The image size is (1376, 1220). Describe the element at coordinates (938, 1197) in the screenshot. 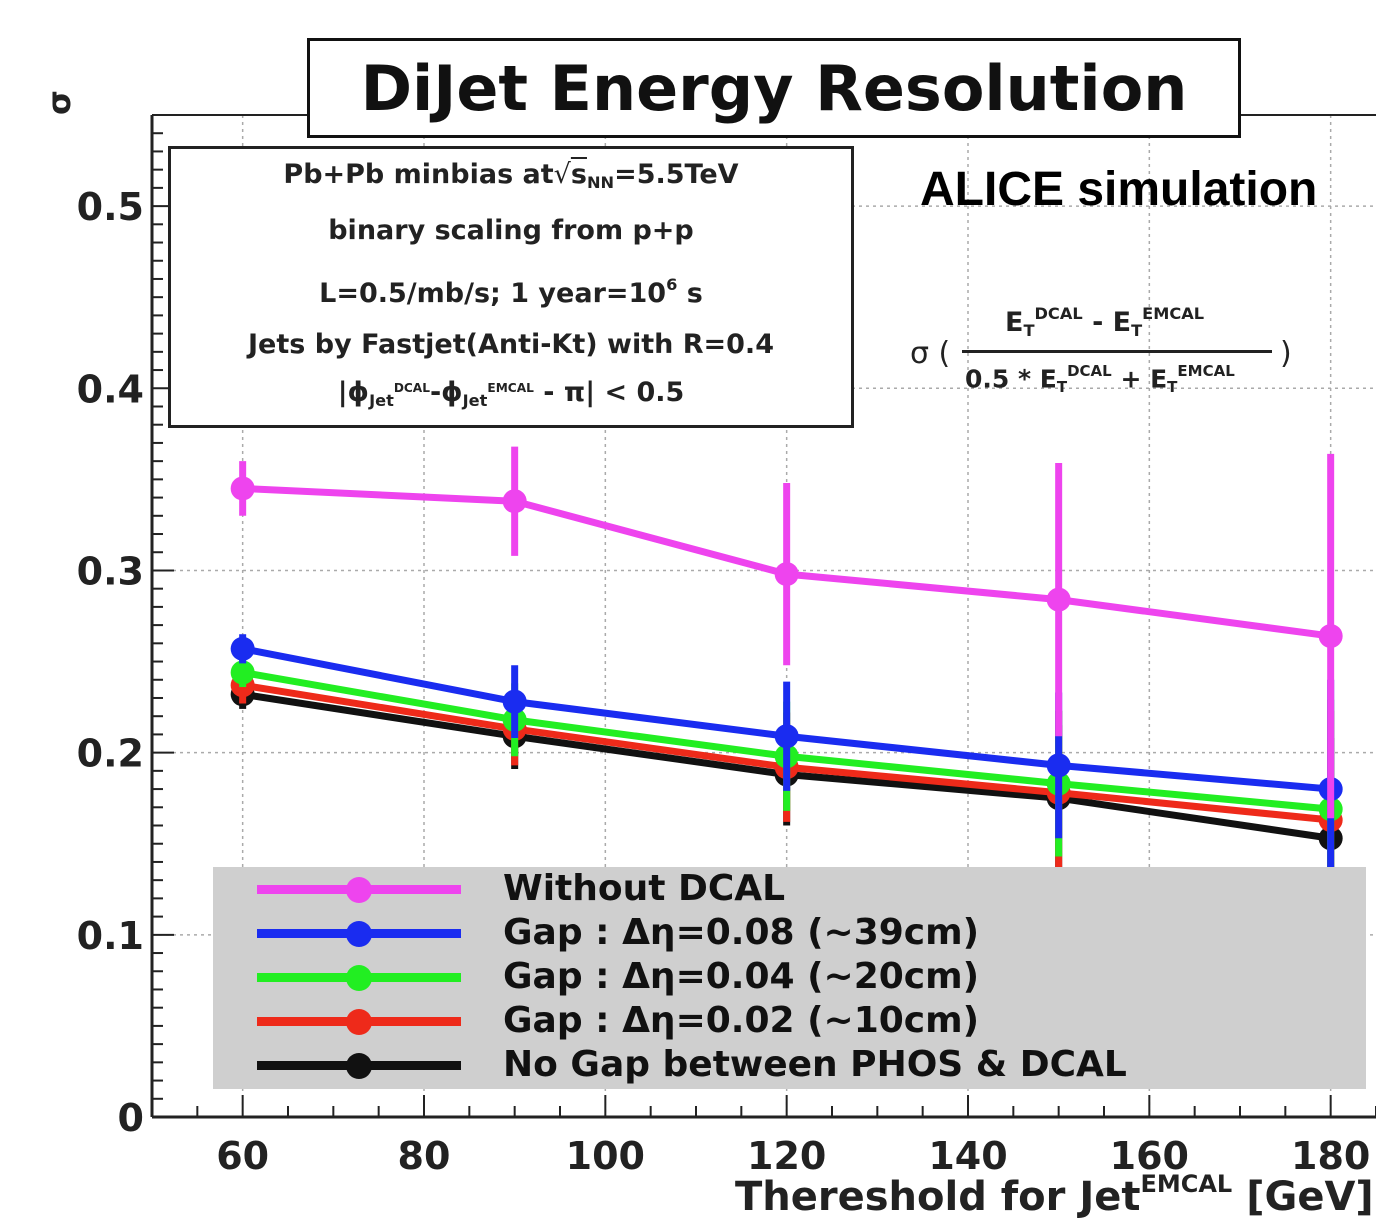

I see `x-axis-label-text: Thereshold for Jet` at that location.